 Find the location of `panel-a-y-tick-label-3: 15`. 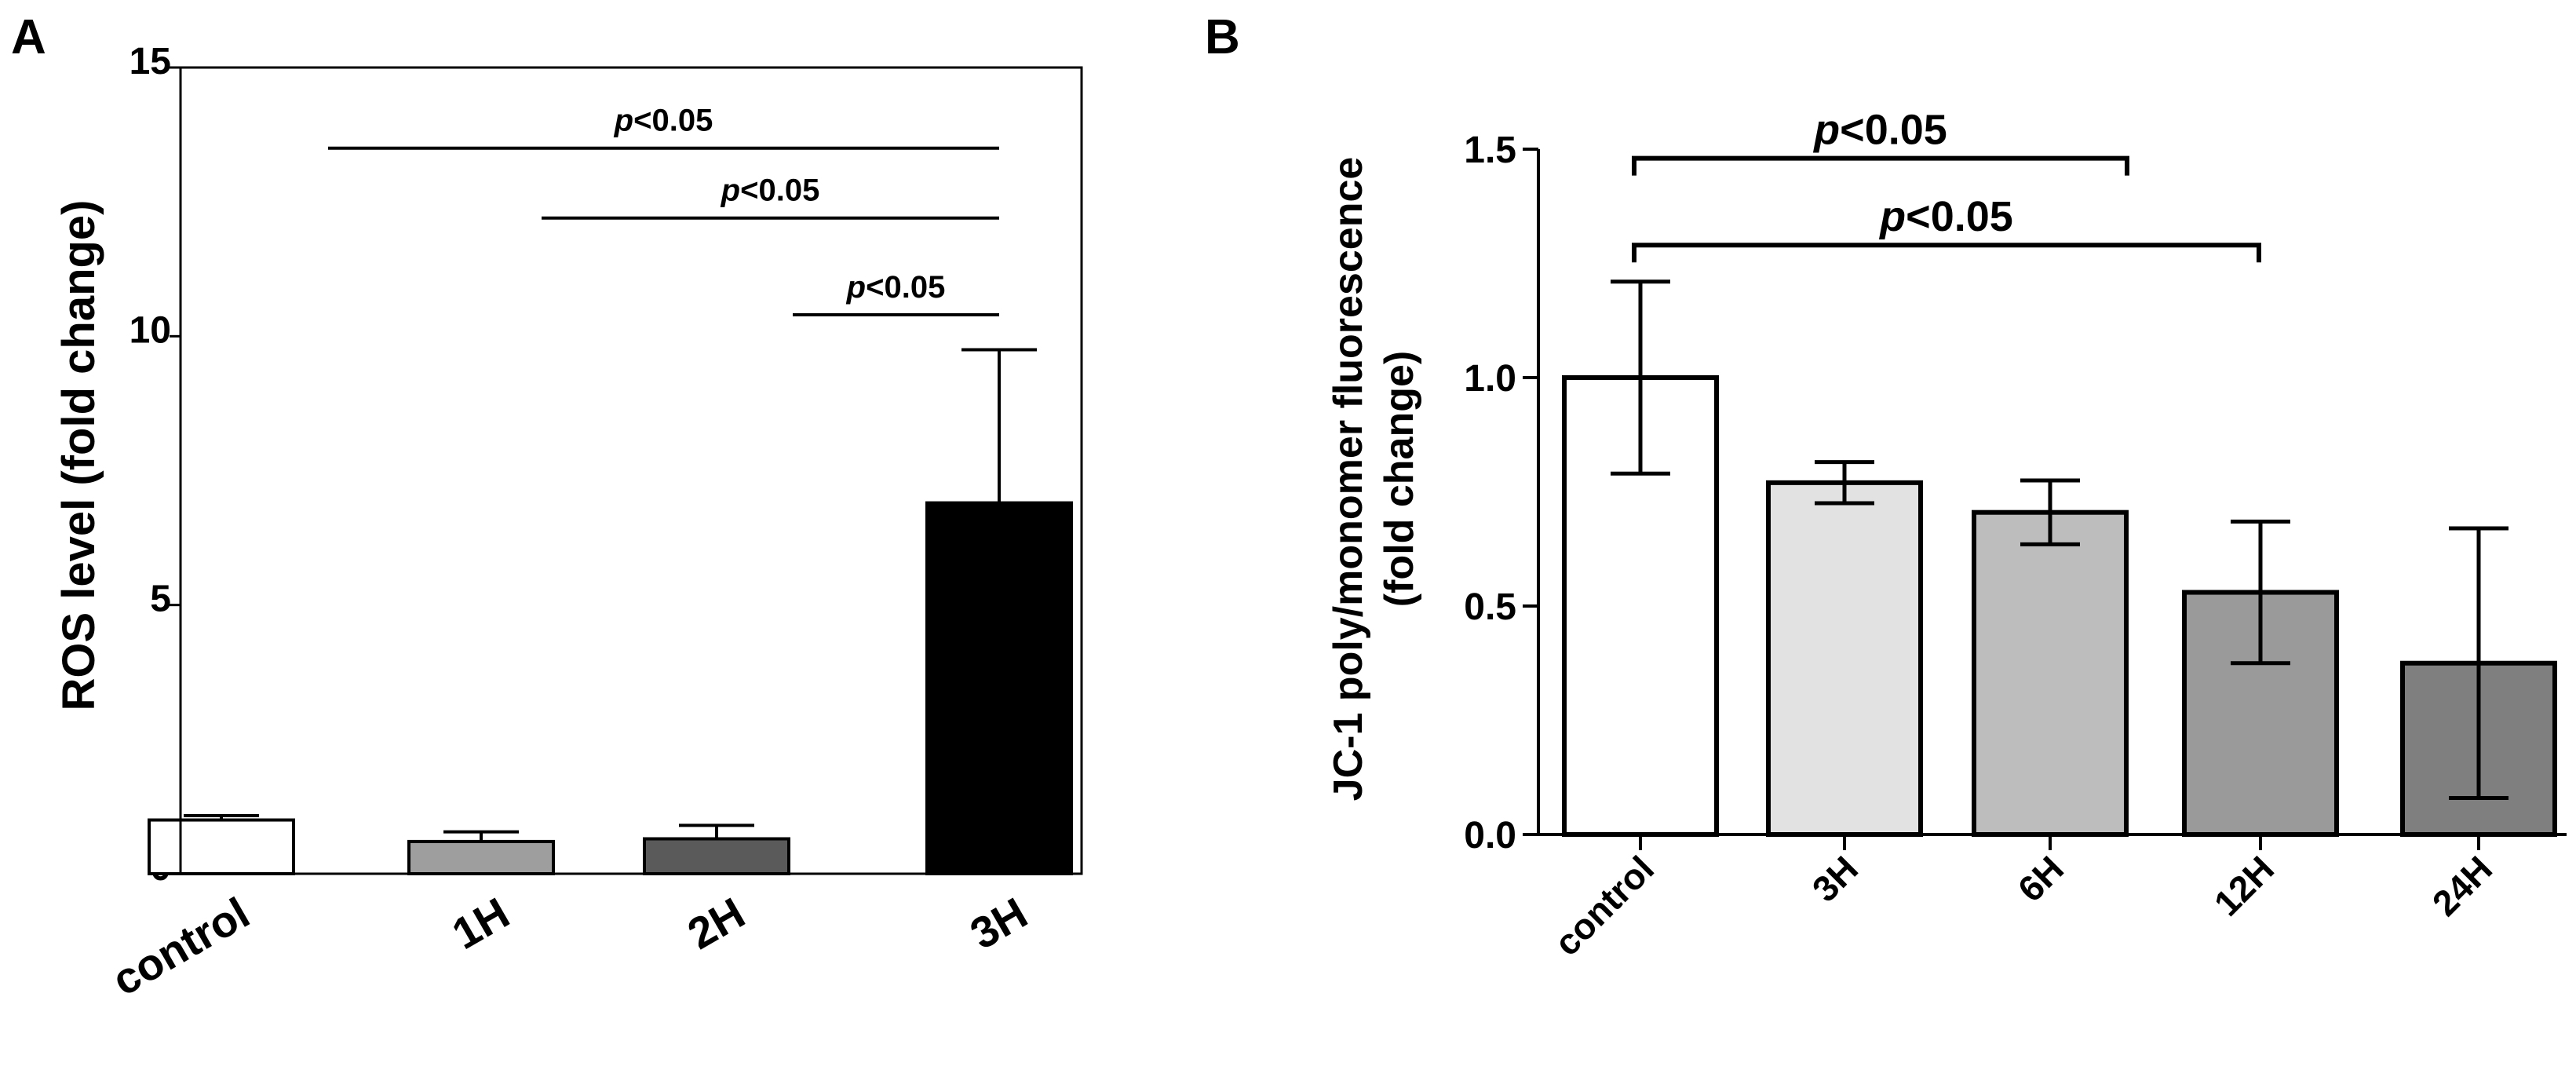

panel-a-y-tick-label-3: 15 is located at coordinates (150, 62).